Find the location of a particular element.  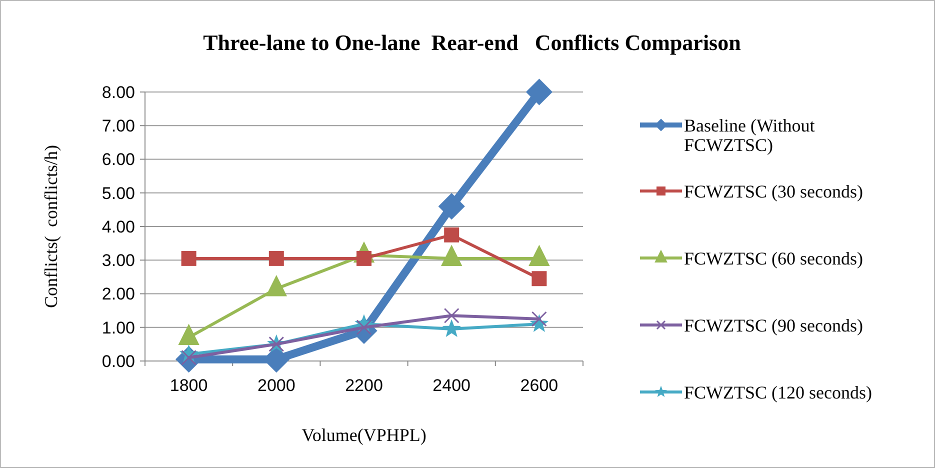

legend-label: Baseline (Without FCWZTSC) is located at coordinates (749, 135).